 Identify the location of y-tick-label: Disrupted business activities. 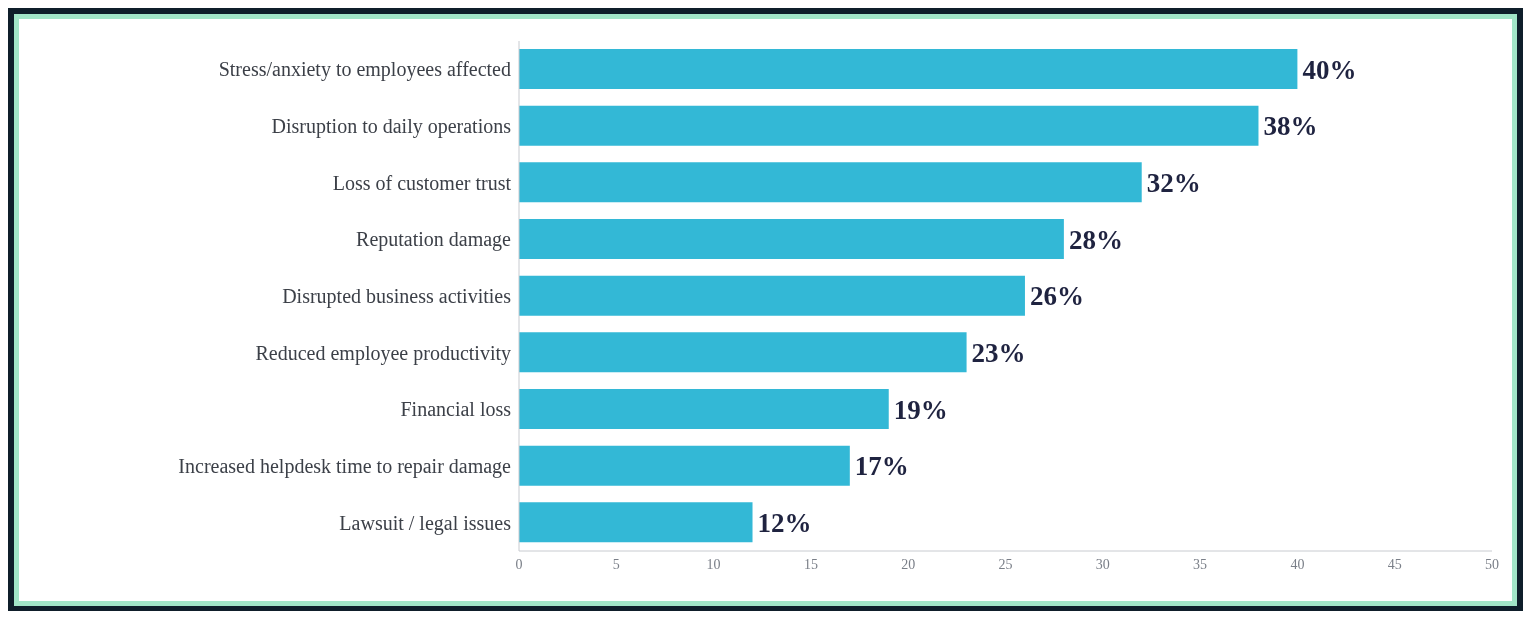
(397, 297).